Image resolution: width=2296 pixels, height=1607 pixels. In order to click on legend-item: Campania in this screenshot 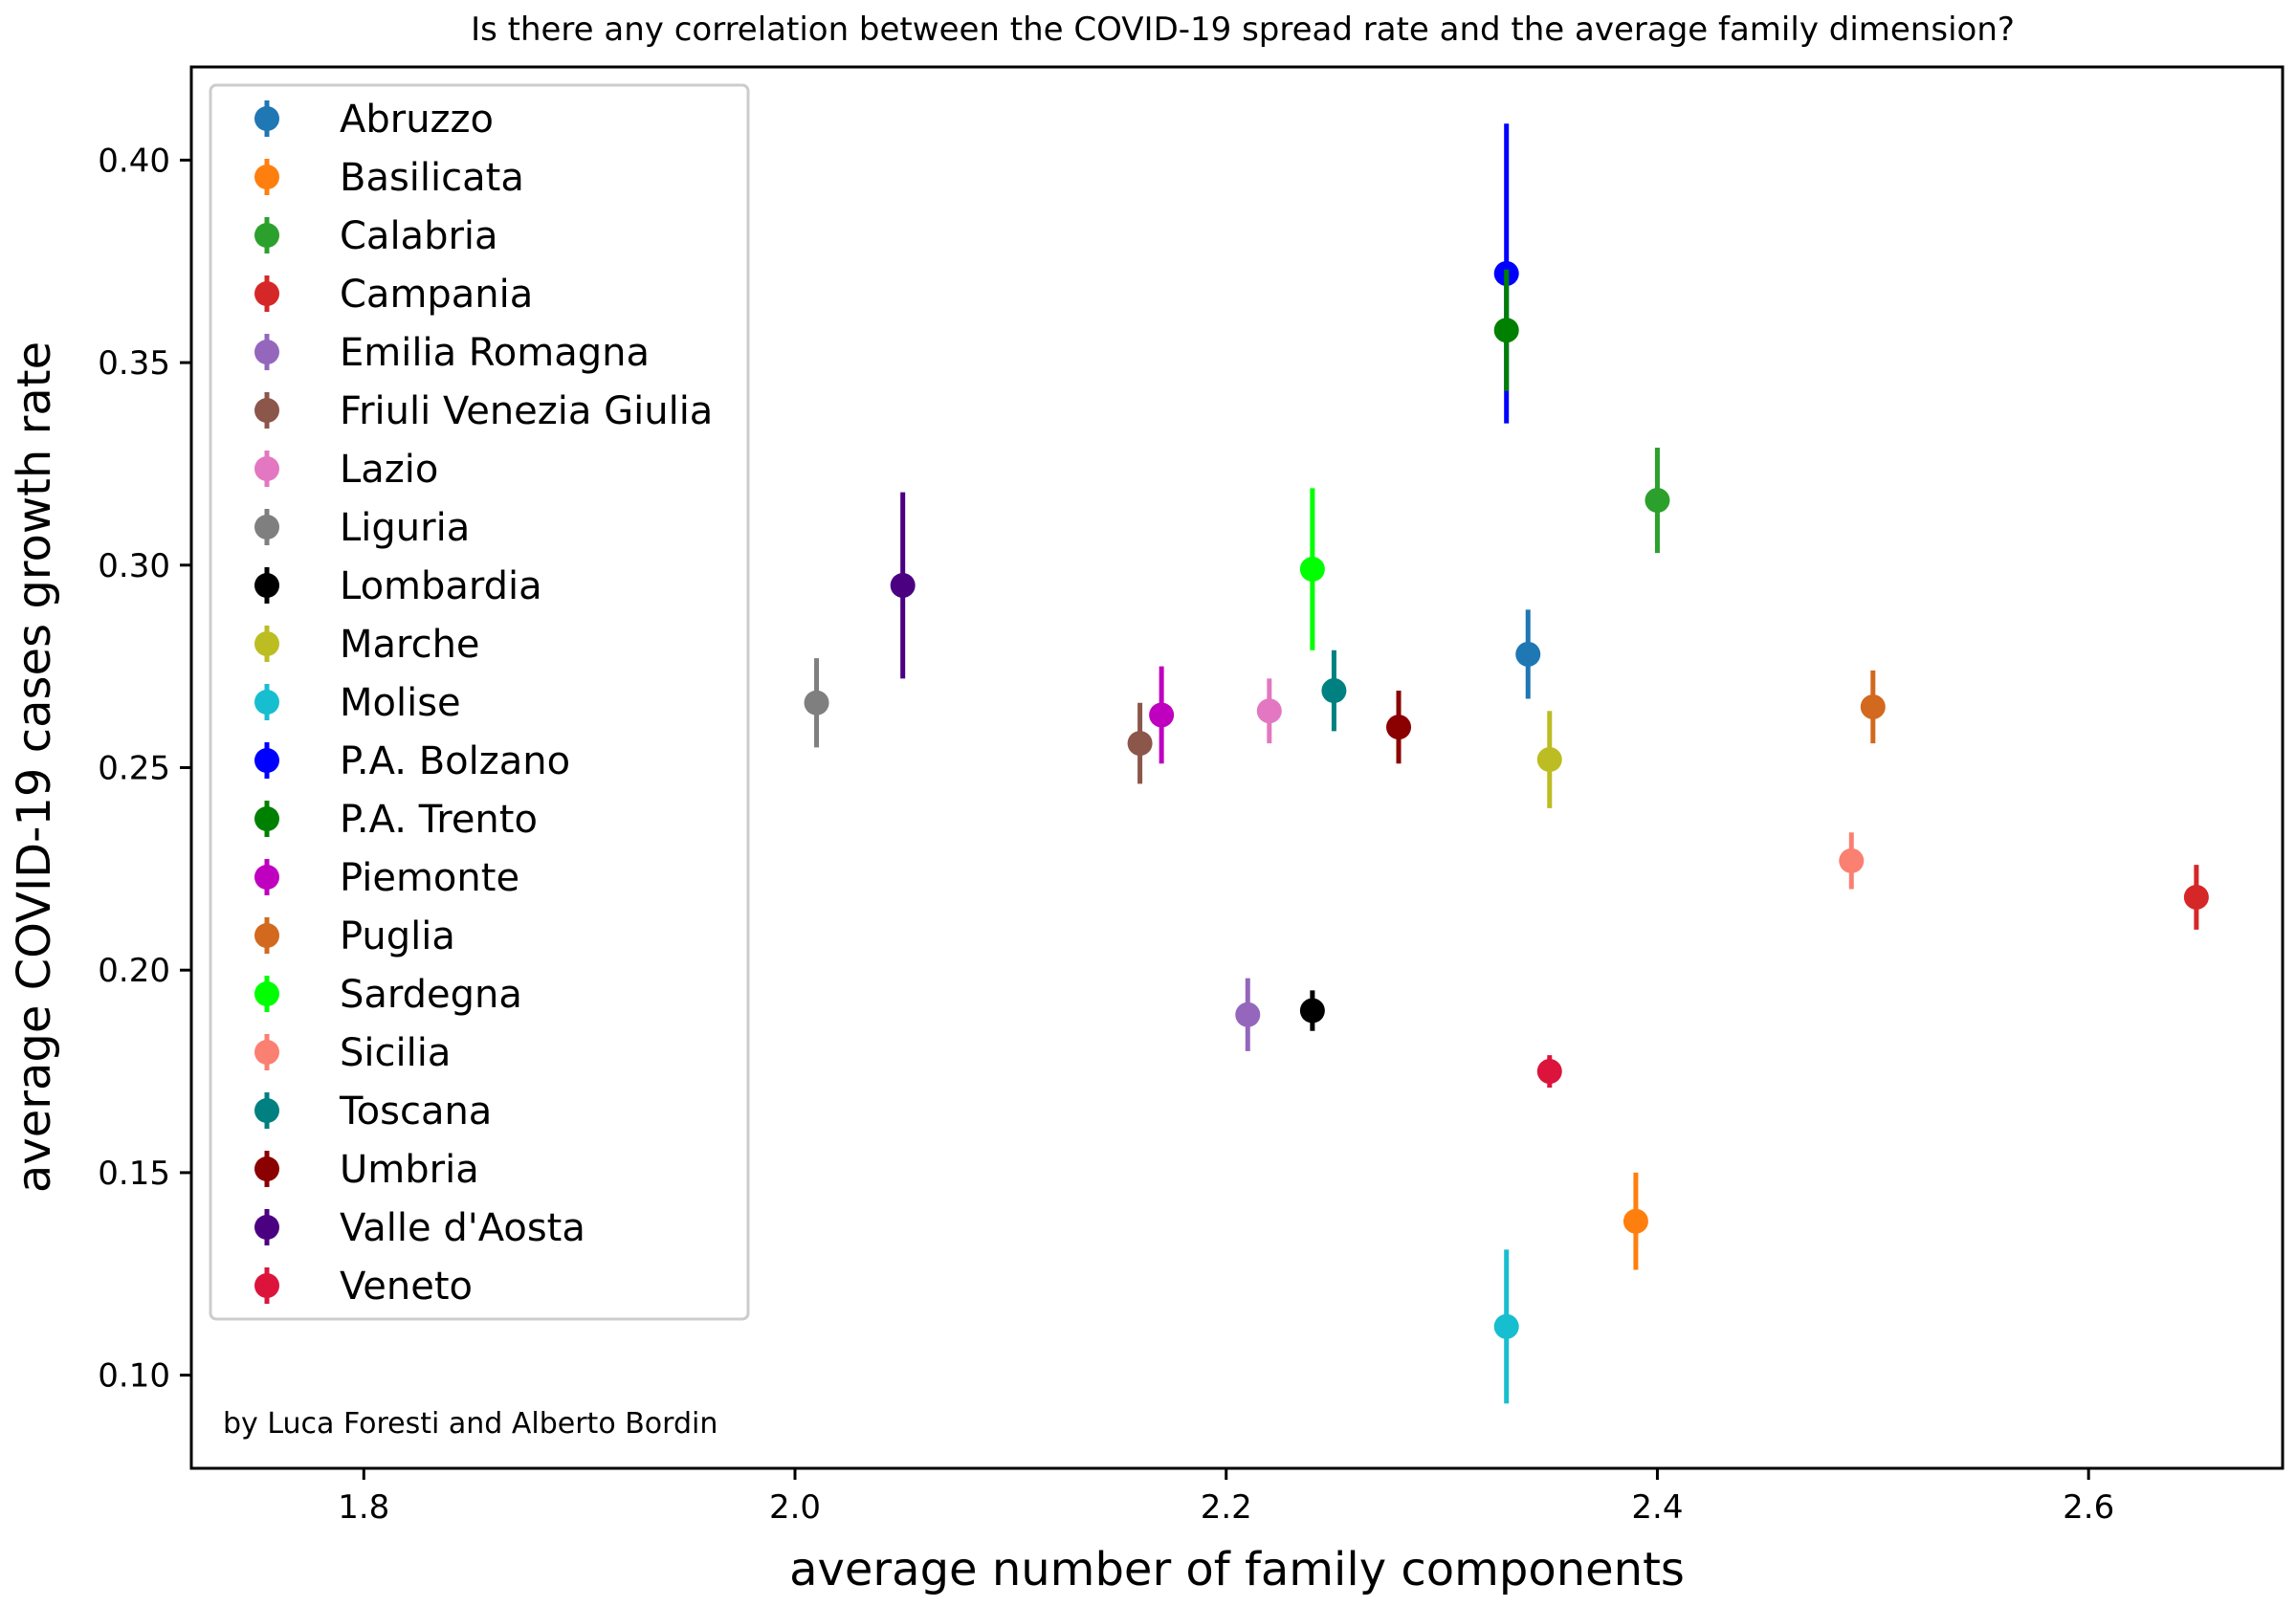, I will do `click(393, 295)`.